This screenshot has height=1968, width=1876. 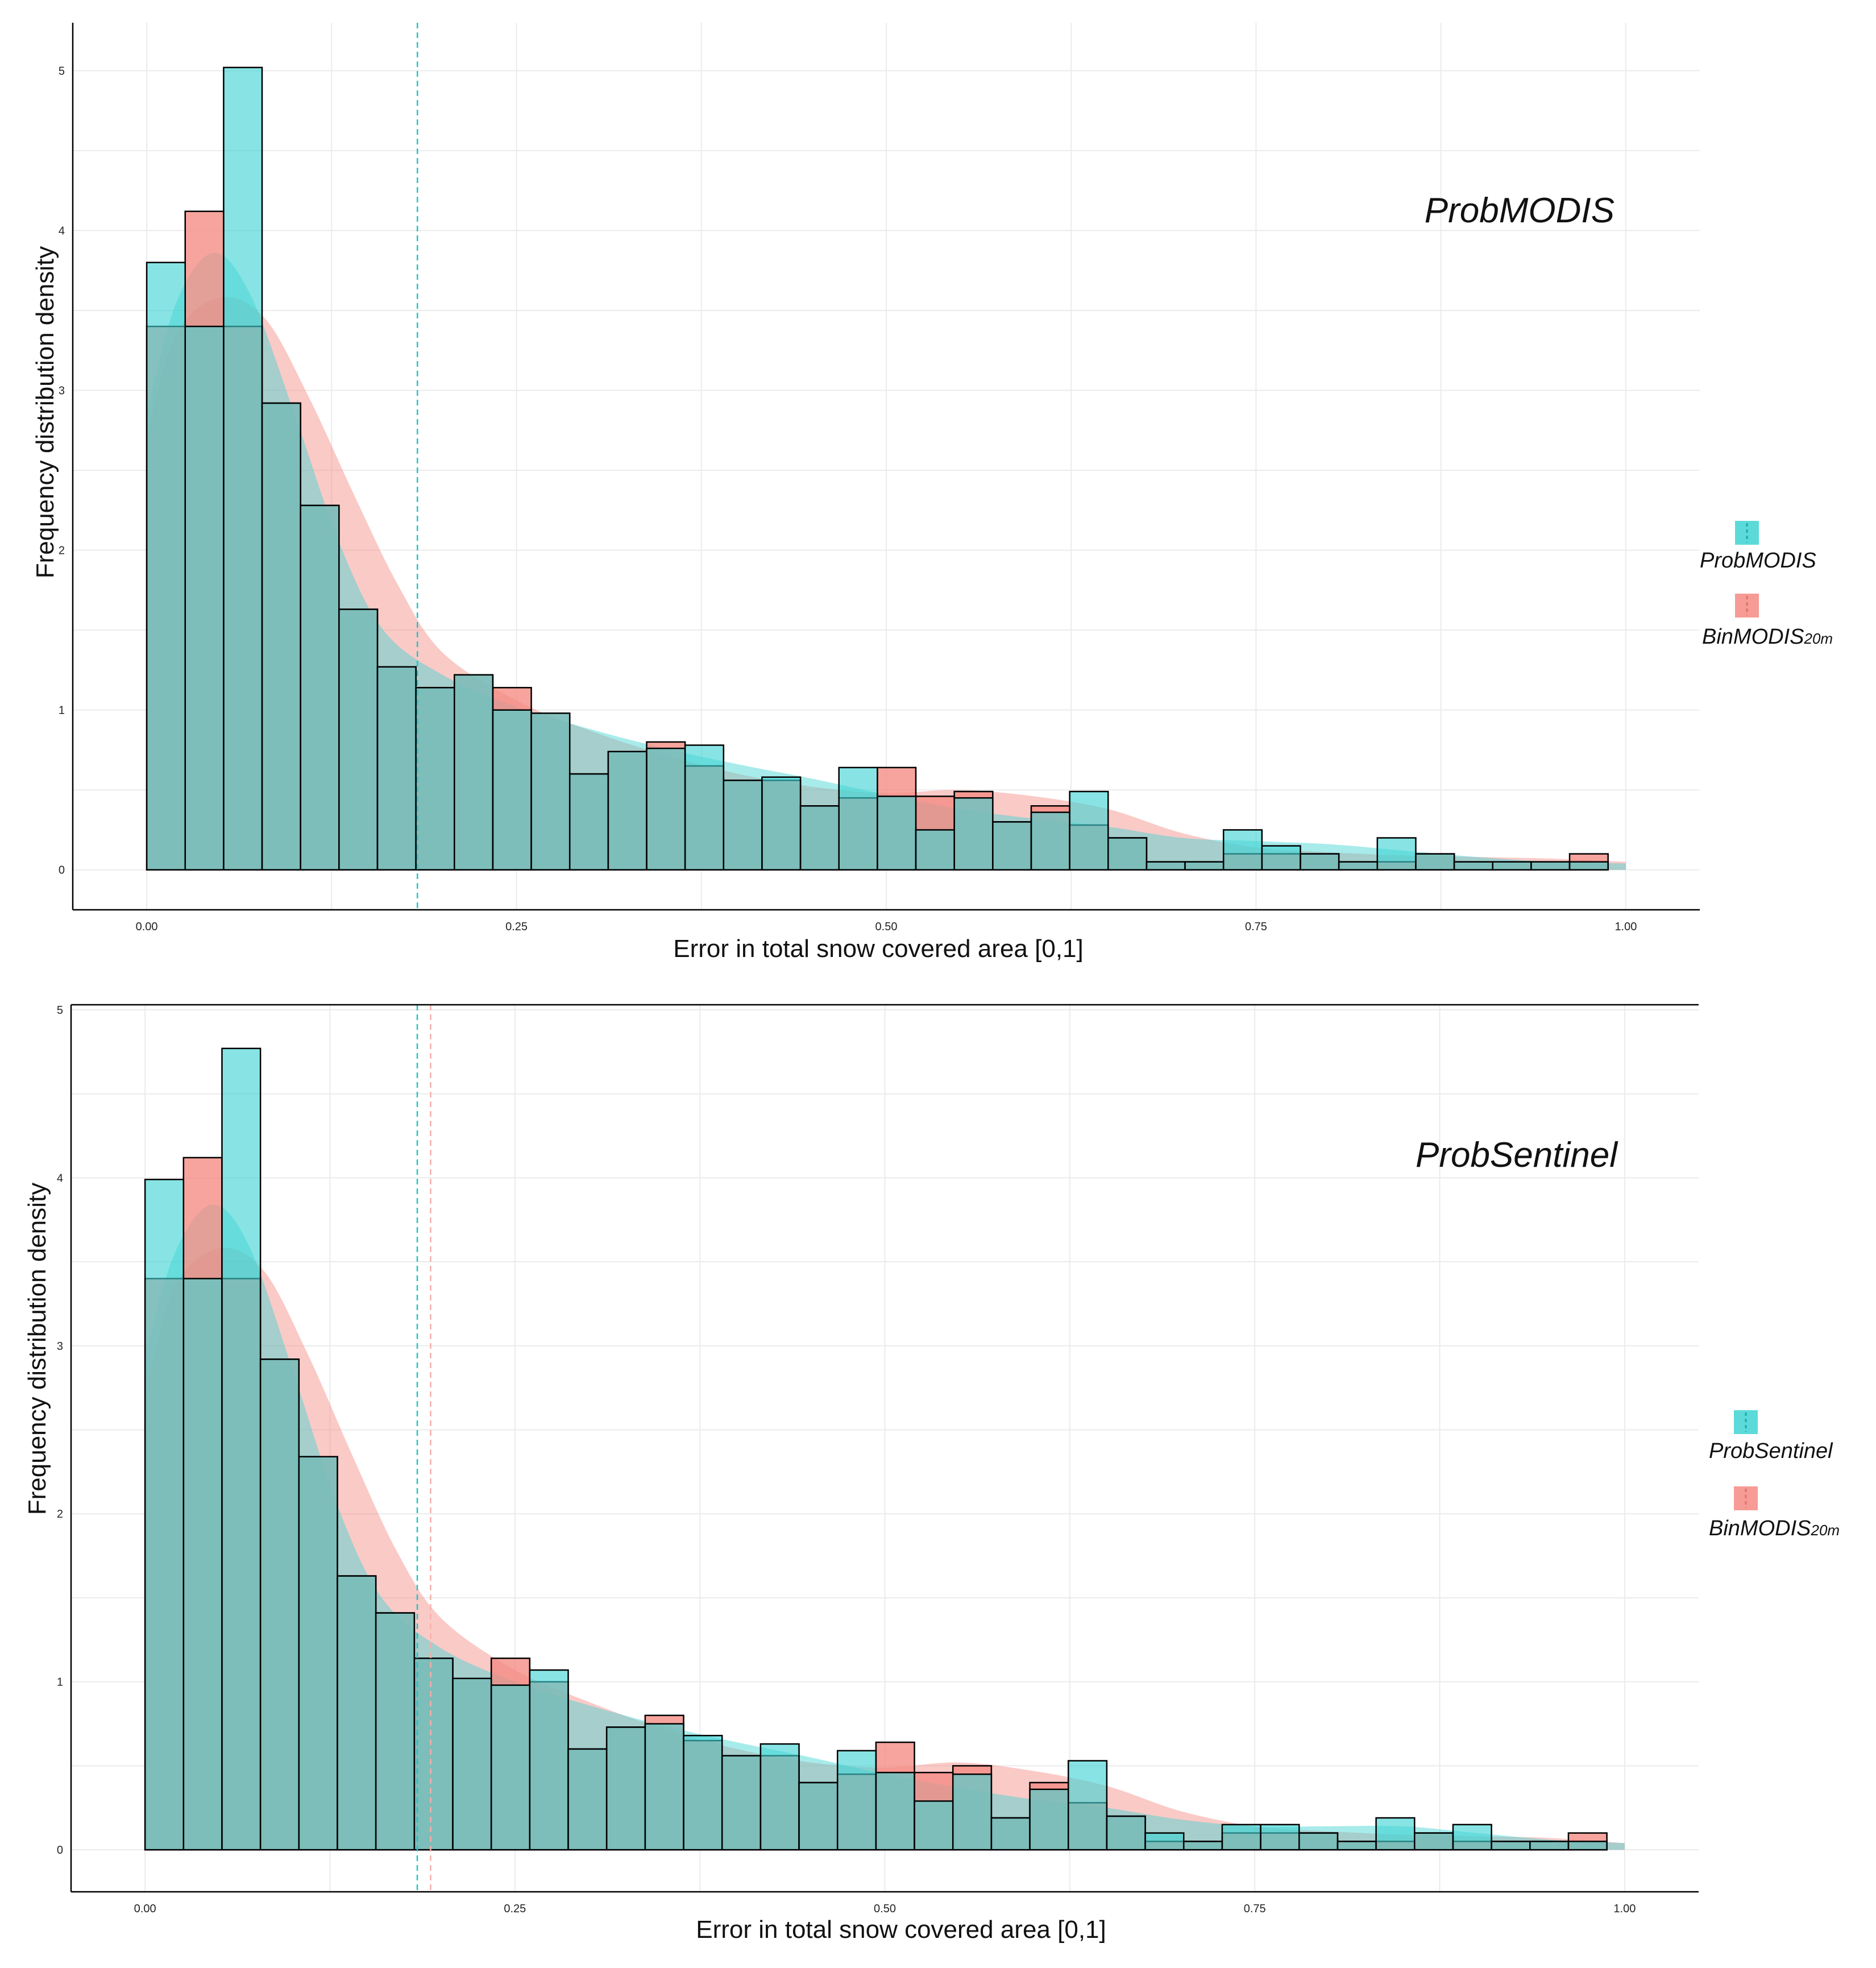 I want to click on x-tick-label: 0.25, so click(x=515, y=1909).